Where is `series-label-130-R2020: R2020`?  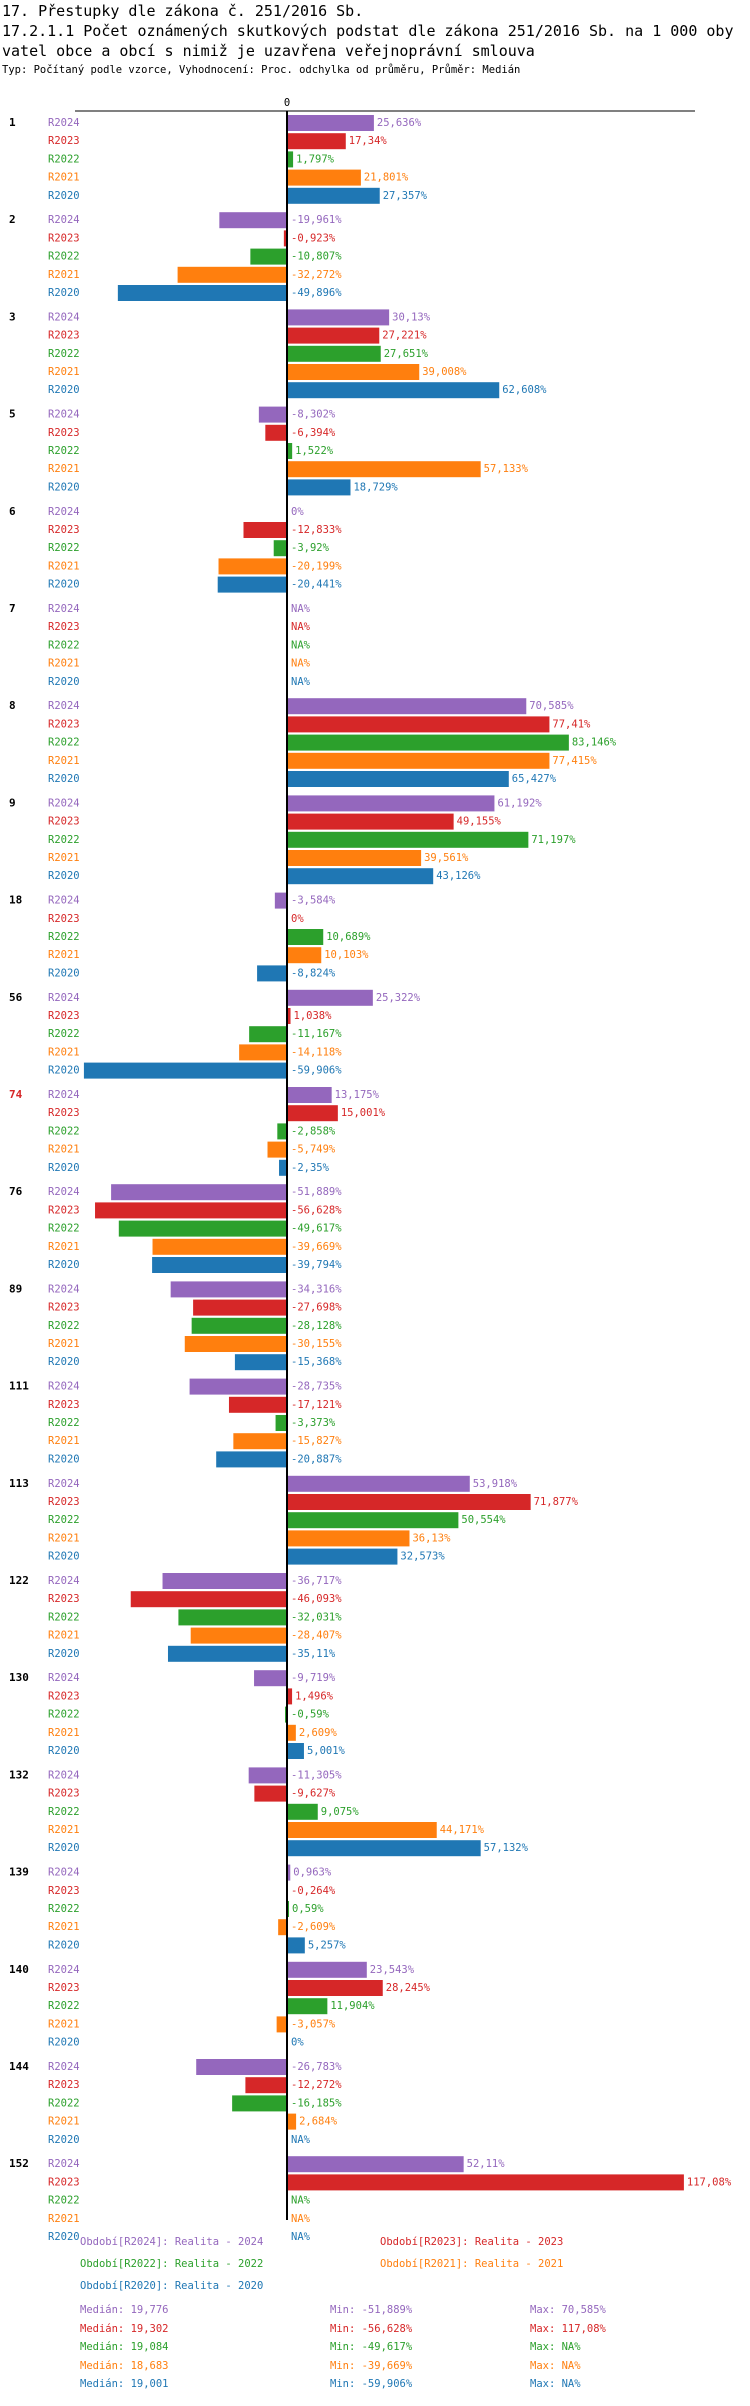 series-label-130-R2020: R2020 is located at coordinates (64, 1751).